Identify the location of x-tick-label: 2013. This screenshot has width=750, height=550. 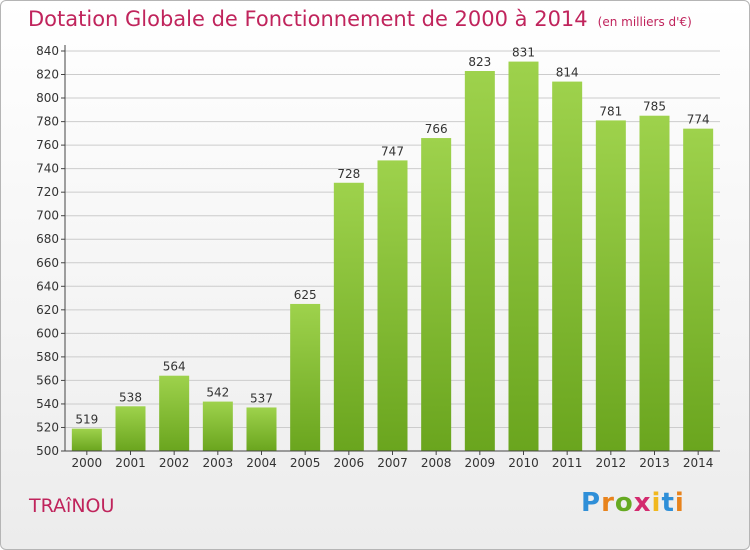
(654, 463).